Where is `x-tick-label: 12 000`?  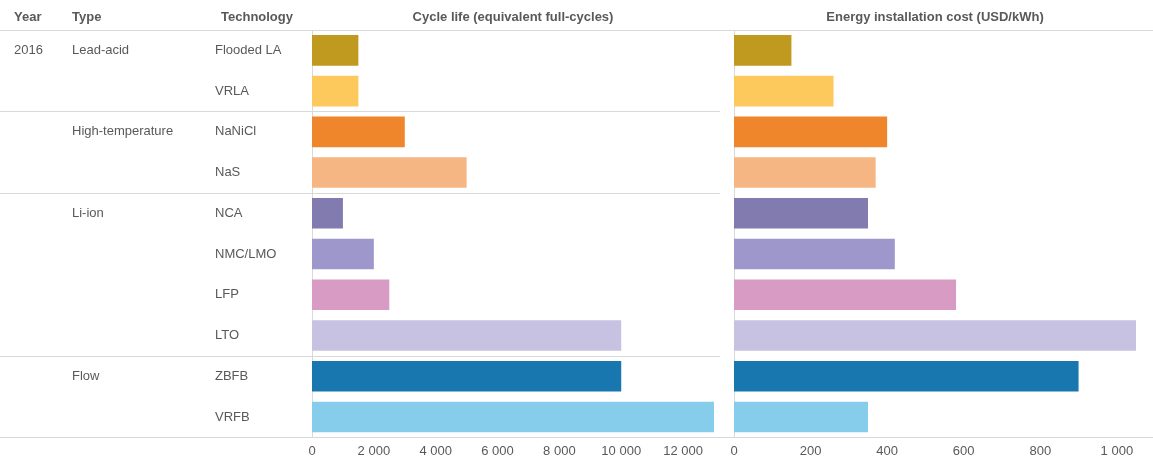
x-tick-label: 12 000 is located at coordinates (683, 450).